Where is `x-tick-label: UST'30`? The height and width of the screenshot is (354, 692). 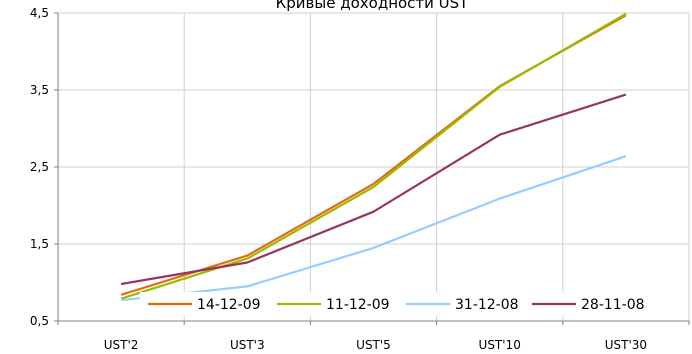
x-tick-label: UST'30 is located at coordinates (626, 345).